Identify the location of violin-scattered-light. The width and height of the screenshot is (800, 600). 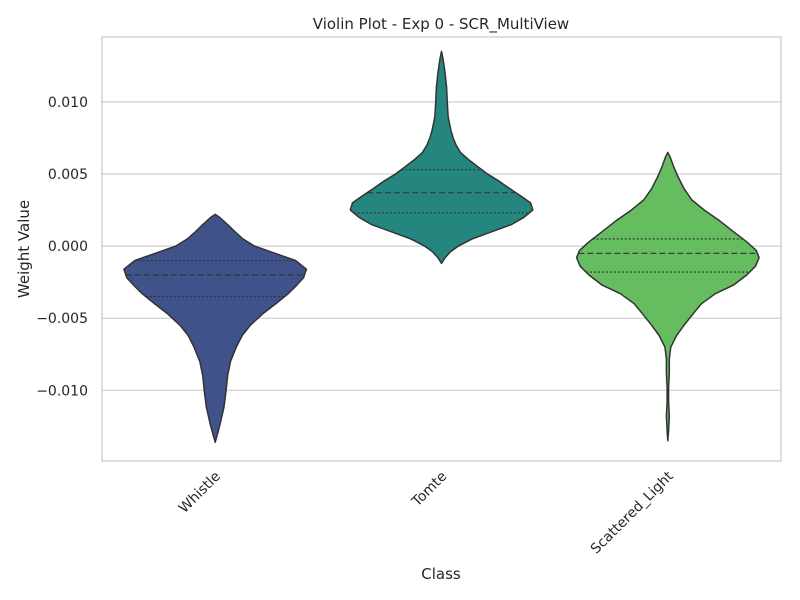
(667, 296).